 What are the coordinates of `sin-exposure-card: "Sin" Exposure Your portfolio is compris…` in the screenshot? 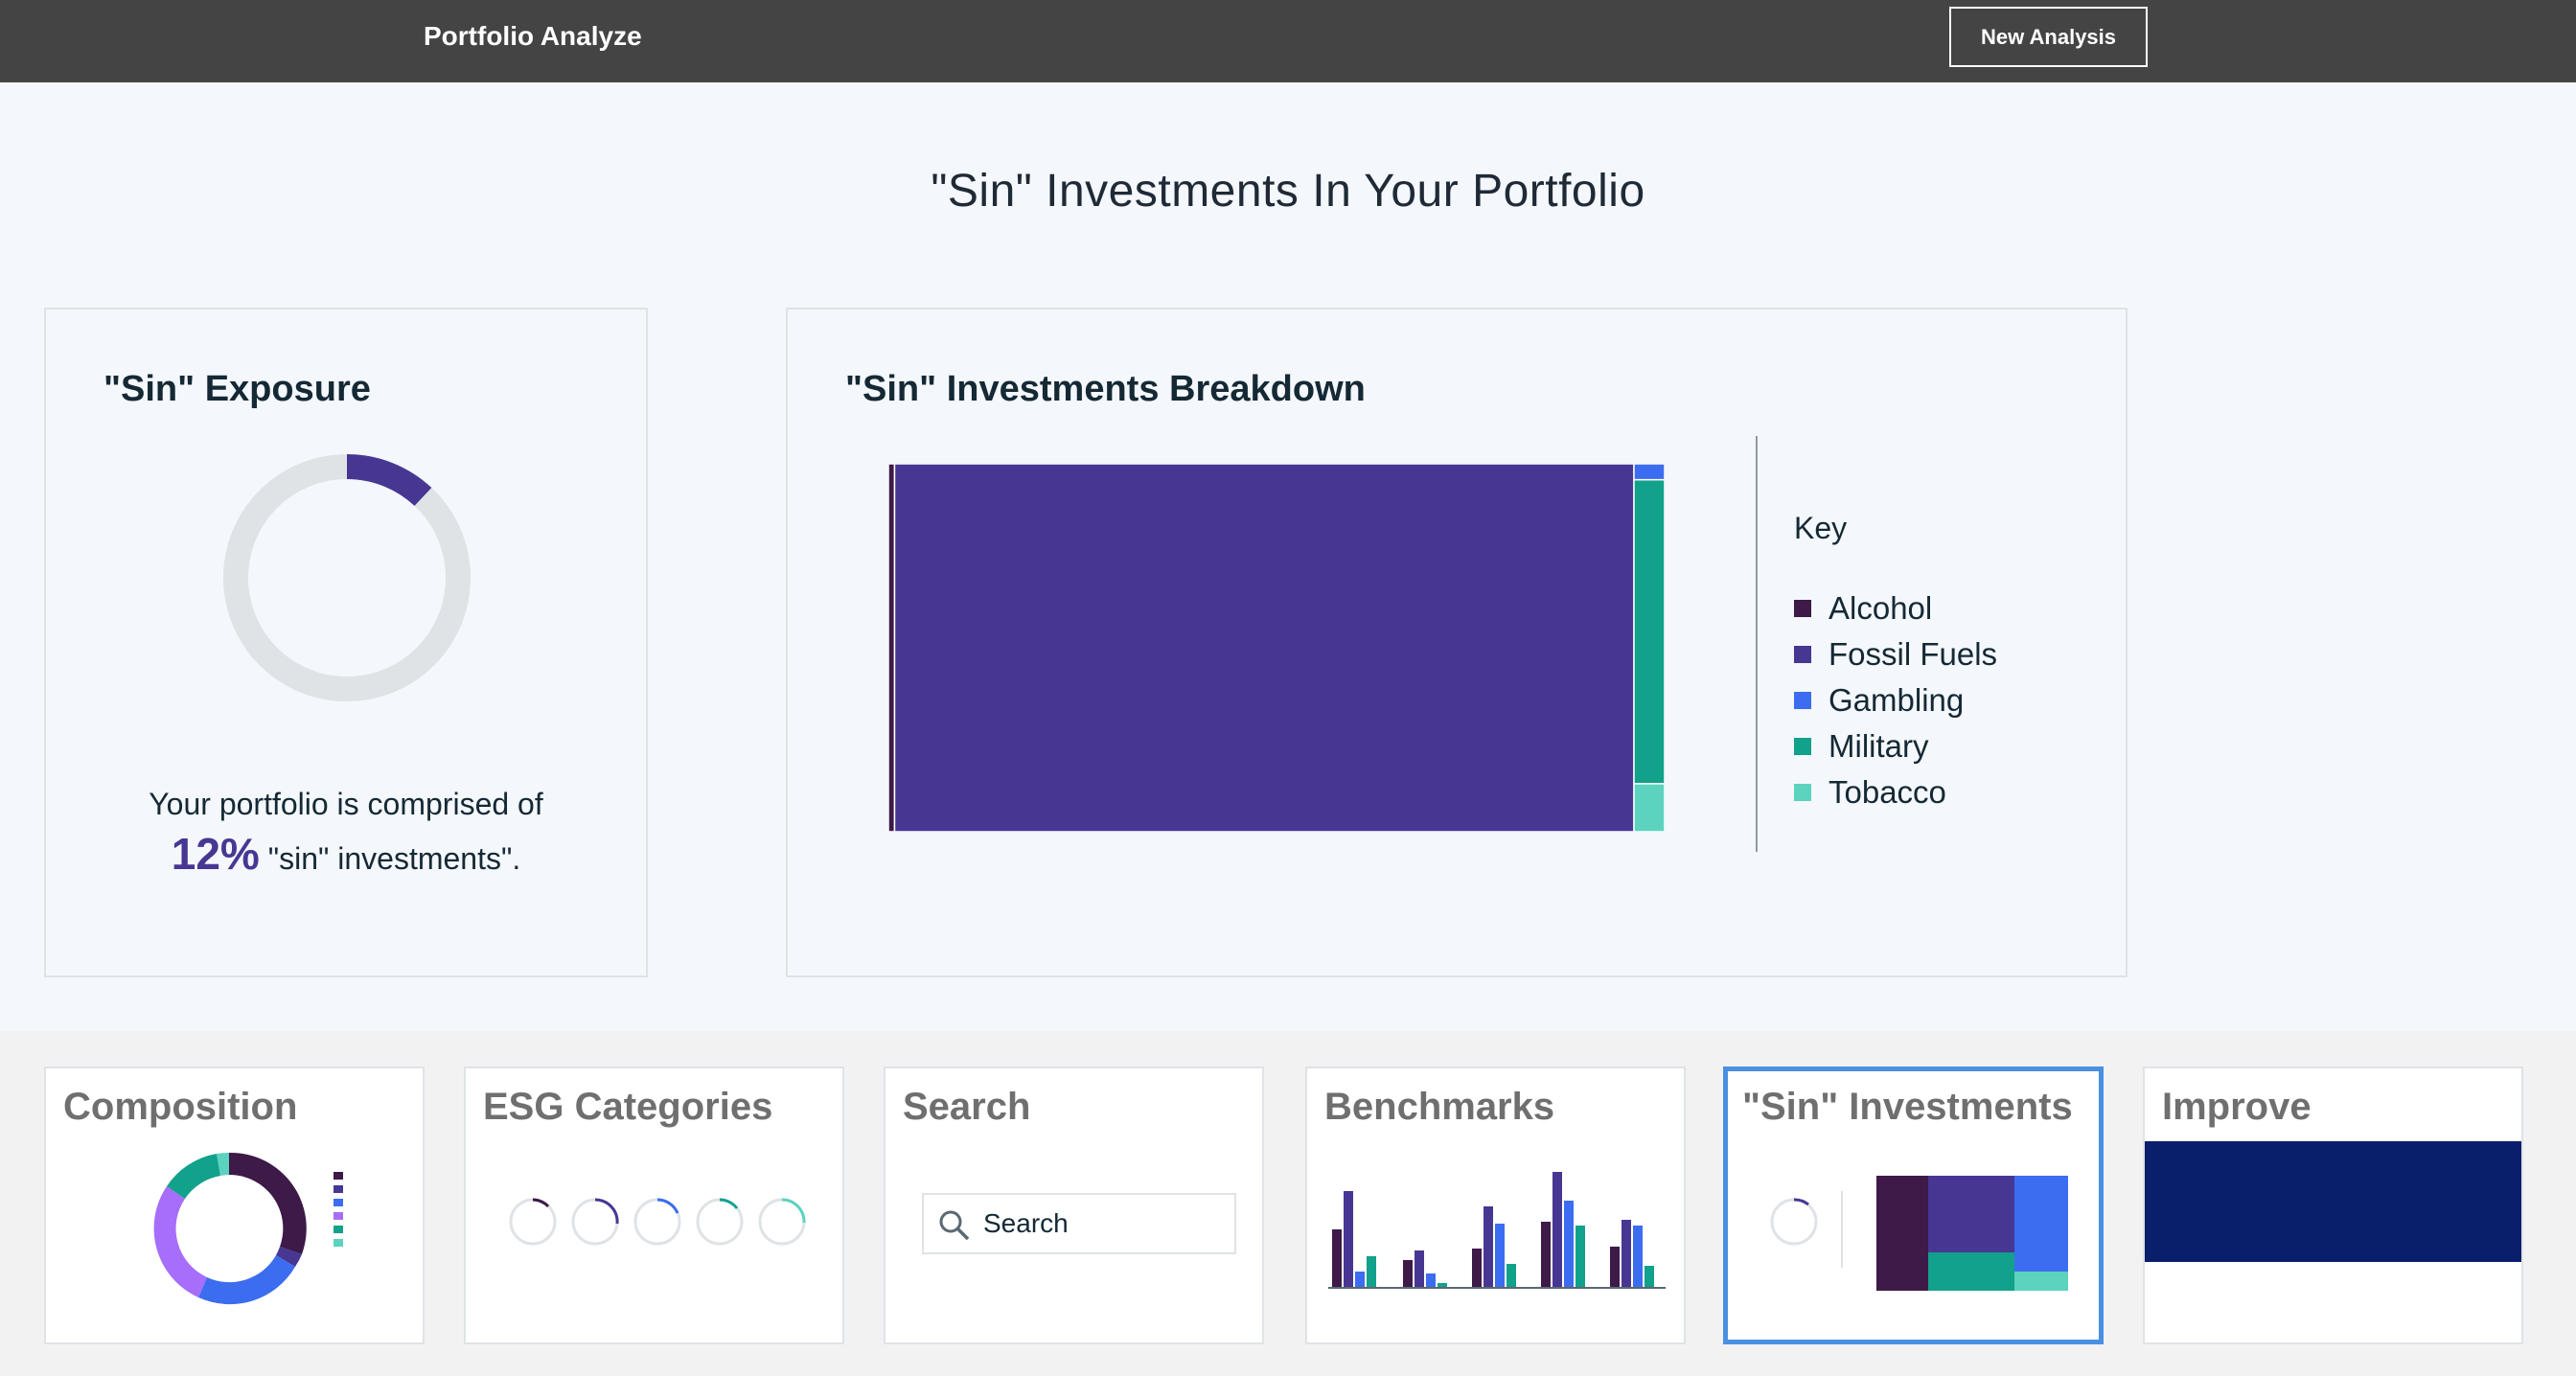 It's located at (346, 642).